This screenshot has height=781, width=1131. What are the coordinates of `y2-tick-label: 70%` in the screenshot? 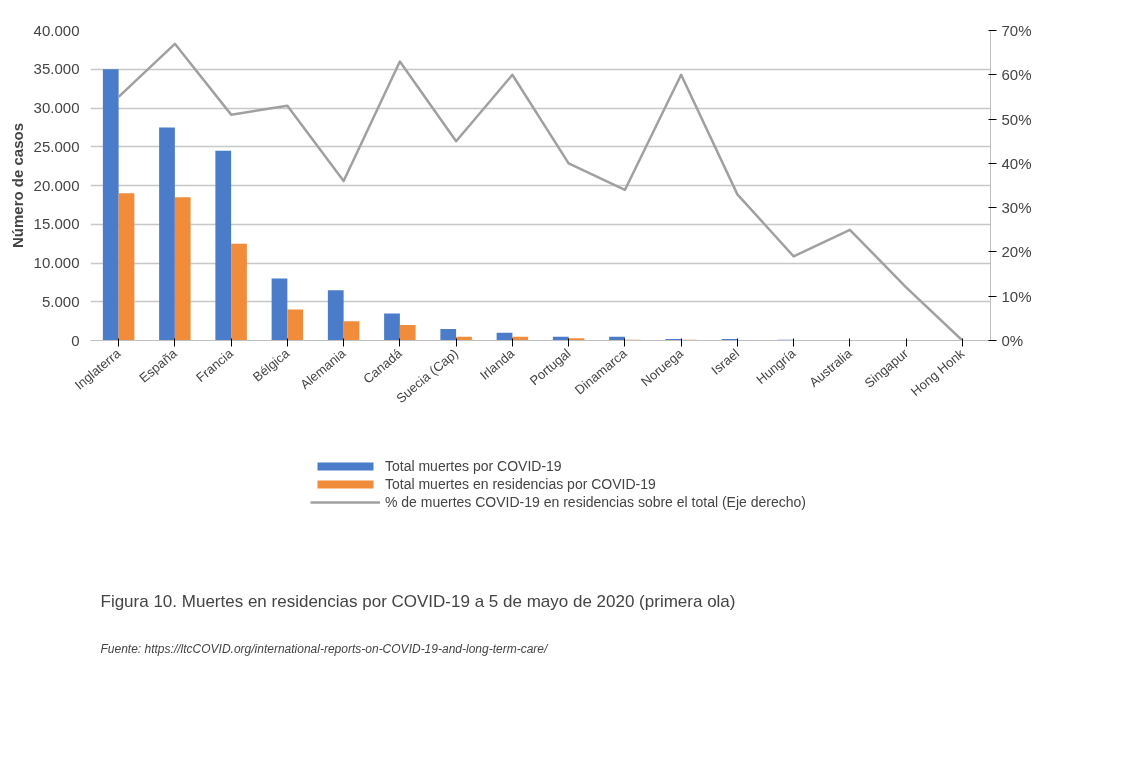 It's located at (1016, 30).